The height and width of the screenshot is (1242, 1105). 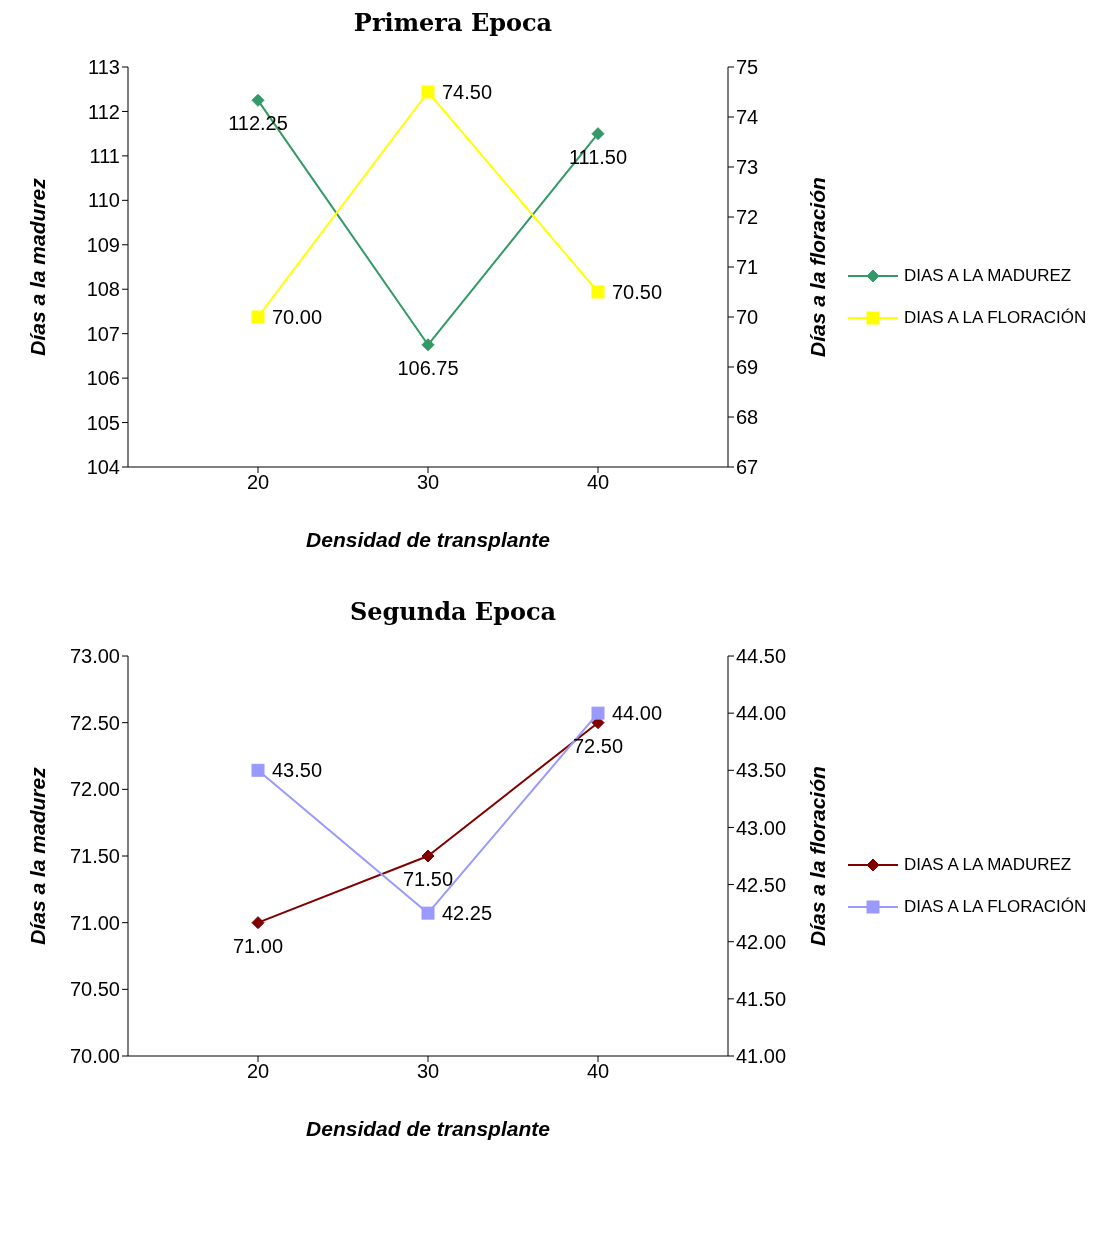 I want to click on chart-title: Primera Epoca, so click(x=453, y=22).